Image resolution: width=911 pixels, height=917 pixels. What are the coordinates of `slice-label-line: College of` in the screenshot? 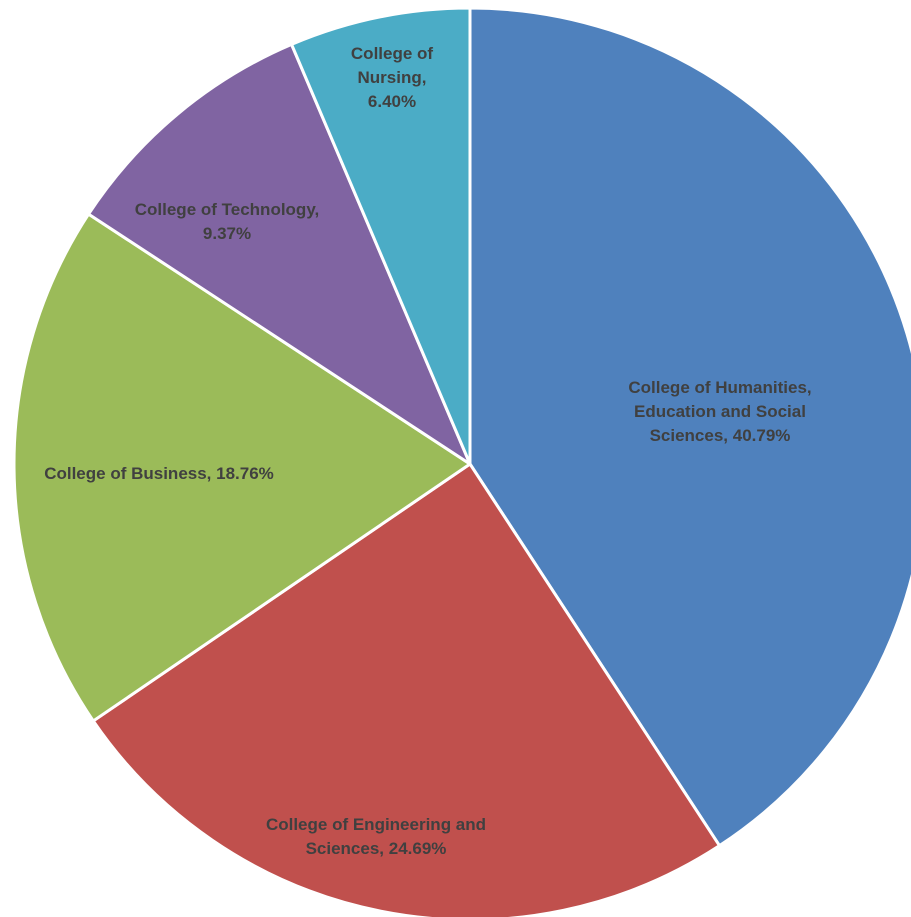 It's located at (392, 53).